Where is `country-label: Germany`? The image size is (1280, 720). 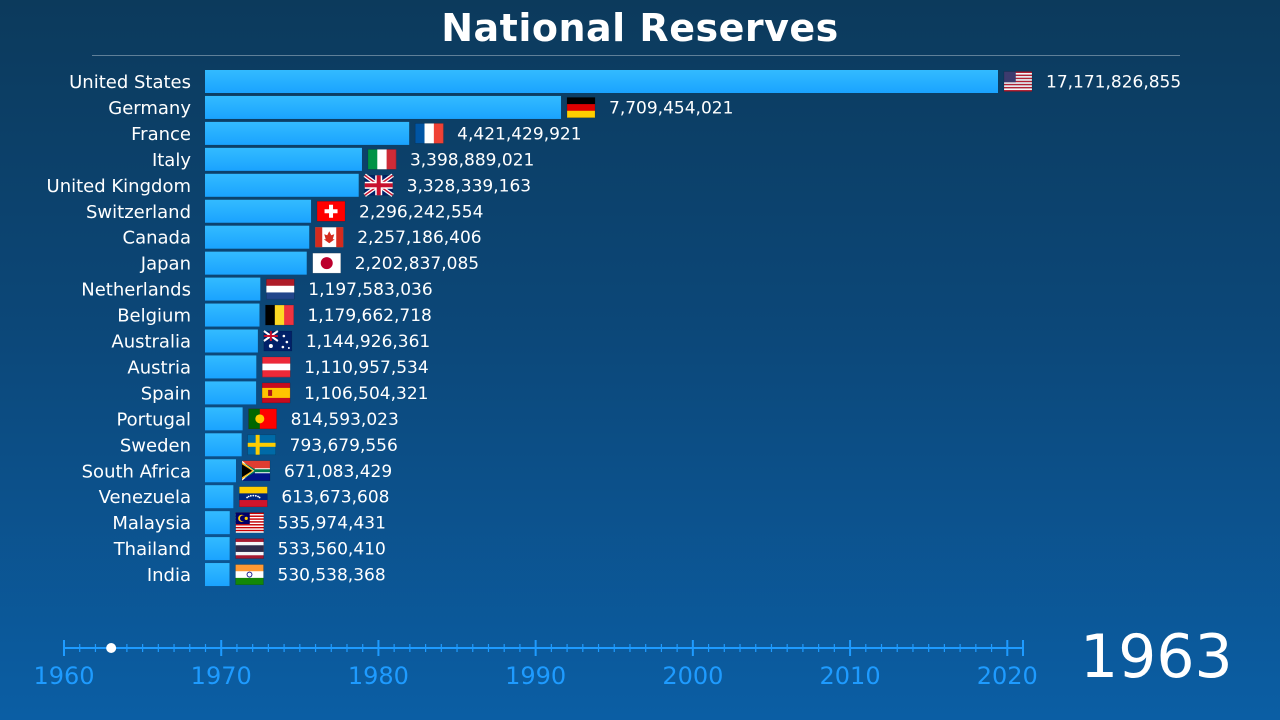
country-label: Germany is located at coordinates (149, 108).